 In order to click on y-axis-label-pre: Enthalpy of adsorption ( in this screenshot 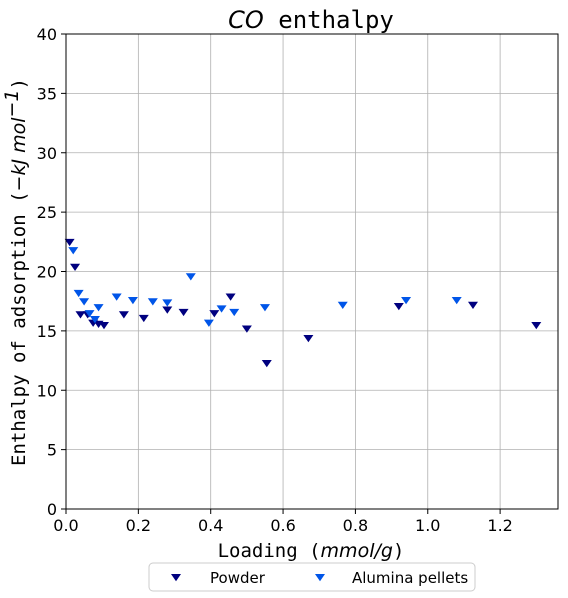, I will do `click(19, 328)`.